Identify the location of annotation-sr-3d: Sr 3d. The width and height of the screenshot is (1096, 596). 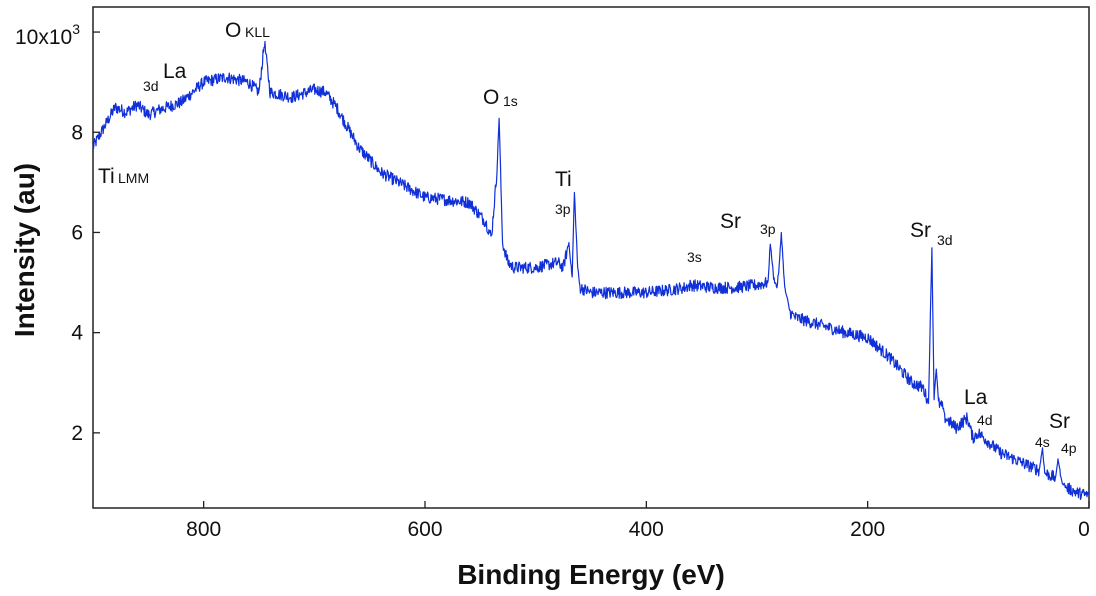
(931, 233).